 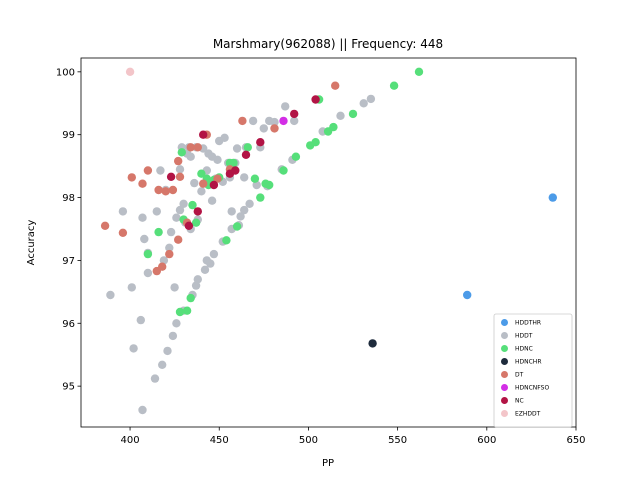 I want to click on legend: HDDTHR HDDT HDNC HDNCHR DT HDNCNFSO NC EZHDDT, so click(x=533, y=370).